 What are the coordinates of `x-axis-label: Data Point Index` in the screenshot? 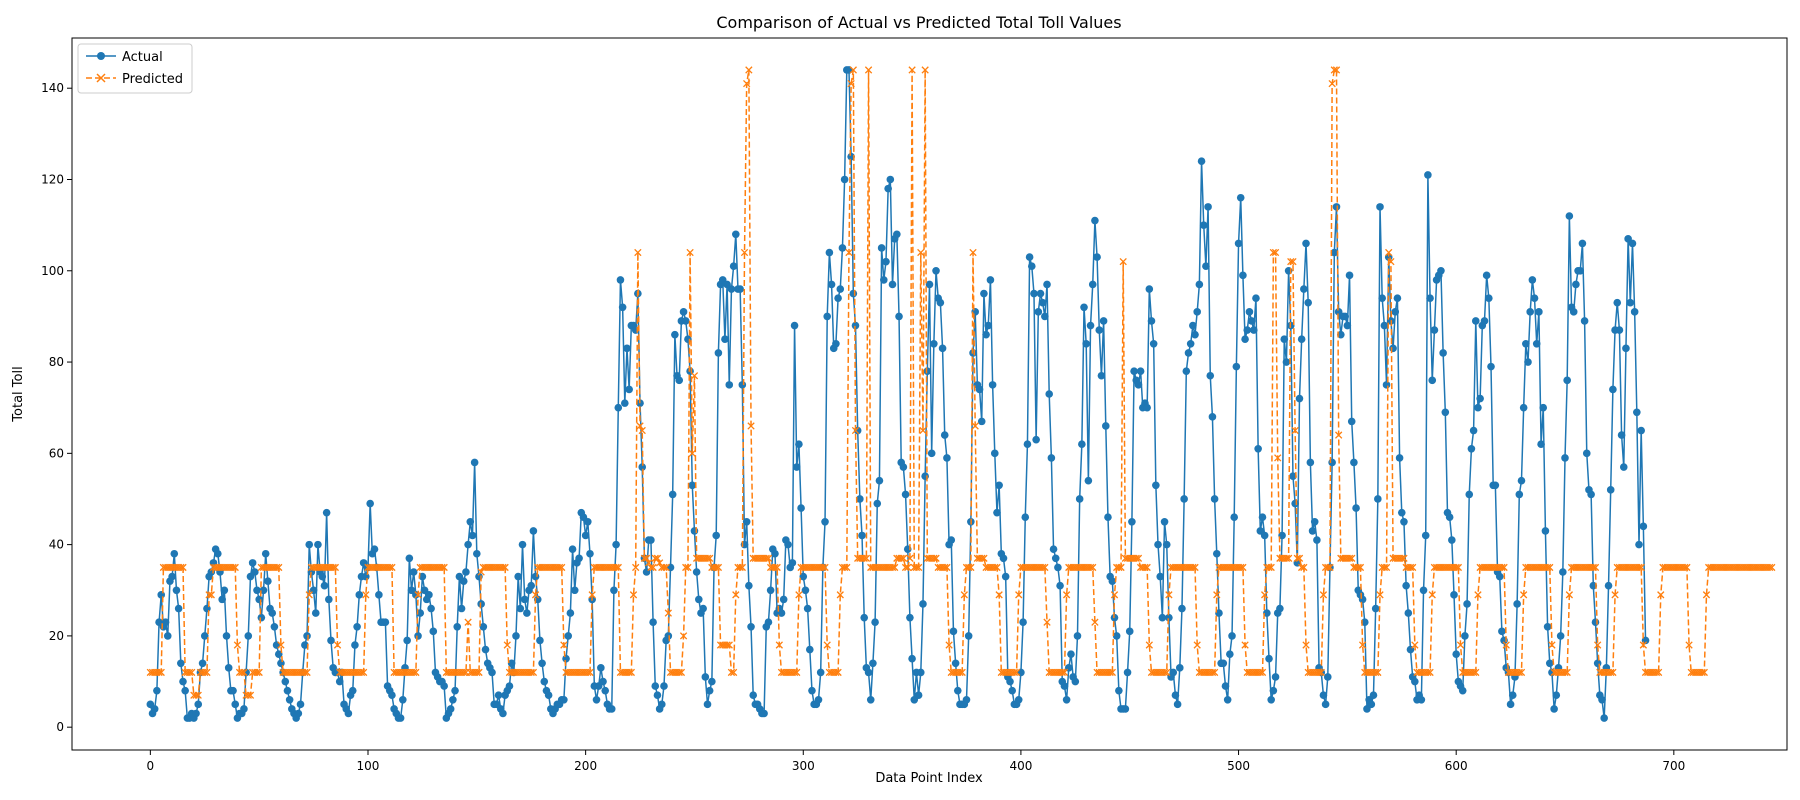 It's located at (929, 778).